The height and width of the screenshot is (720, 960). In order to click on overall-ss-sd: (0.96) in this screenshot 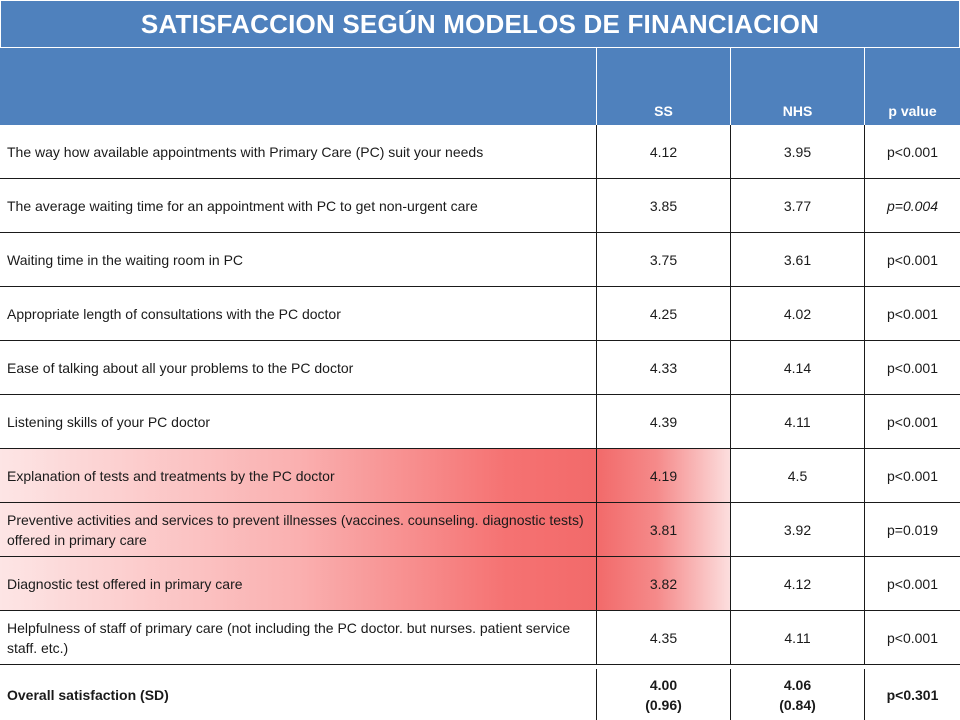, I will do `click(663, 704)`.